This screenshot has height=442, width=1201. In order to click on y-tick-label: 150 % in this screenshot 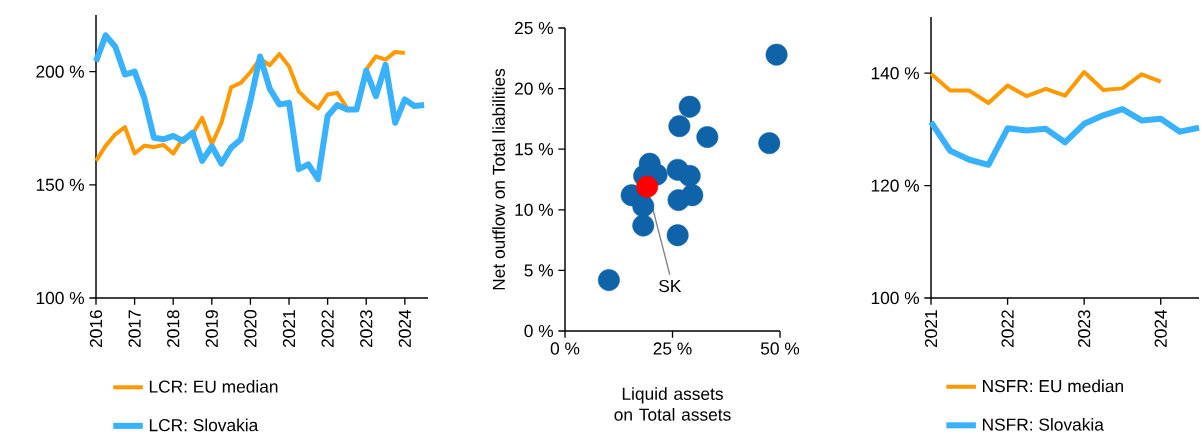, I will do `click(60, 184)`.